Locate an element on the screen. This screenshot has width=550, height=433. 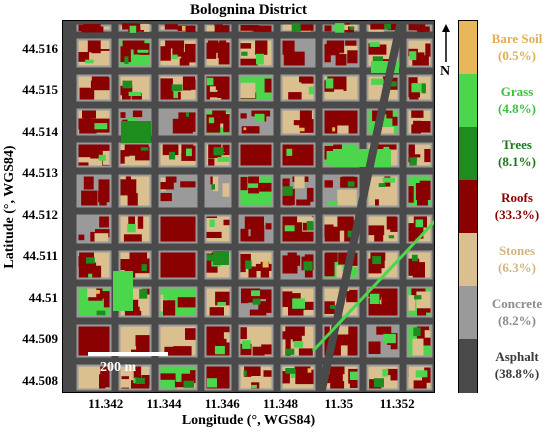
lon-tick-label: 11.346 is located at coordinates (222, 403).